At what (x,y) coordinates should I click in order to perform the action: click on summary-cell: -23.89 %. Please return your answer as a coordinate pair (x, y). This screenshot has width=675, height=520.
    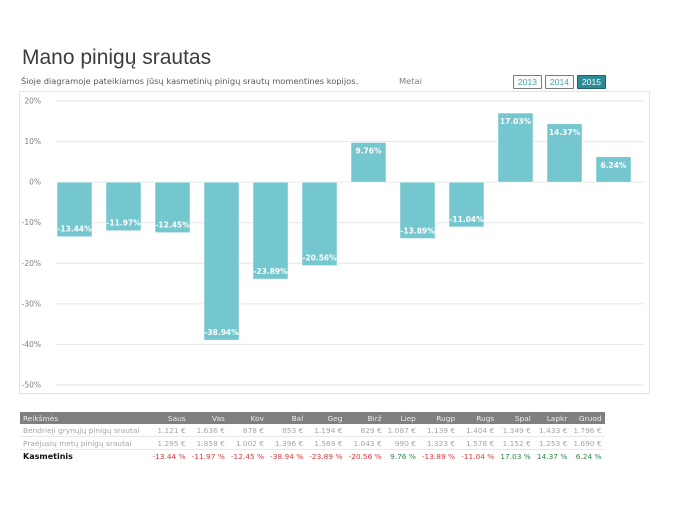
    Looking at the image, I should click on (326, 456).